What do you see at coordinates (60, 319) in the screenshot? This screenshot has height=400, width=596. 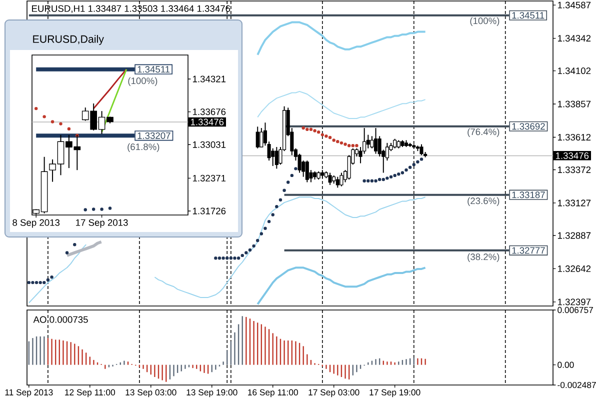 I see `text: AO 0.000735` at bounding box center [60, 319].